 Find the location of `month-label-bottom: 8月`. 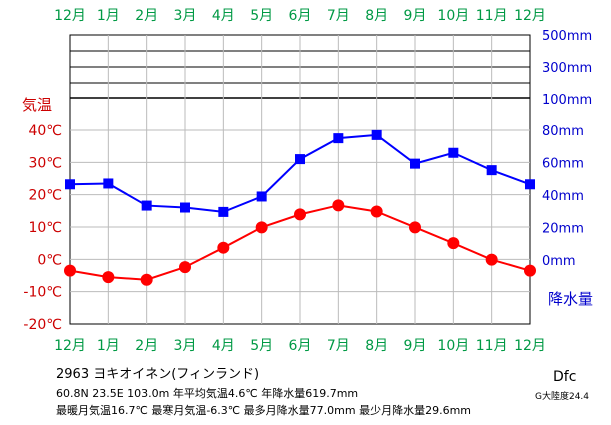

month-label-bottom: 8月 is located at coordinates (376, 346).